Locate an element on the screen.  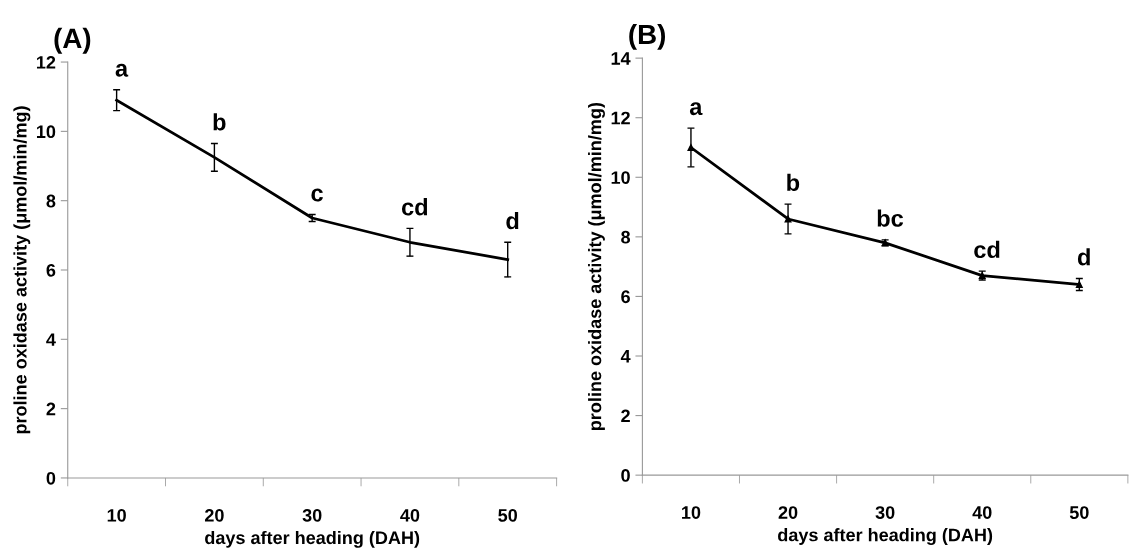
annotation: bc is located at coordinates (890, 218).